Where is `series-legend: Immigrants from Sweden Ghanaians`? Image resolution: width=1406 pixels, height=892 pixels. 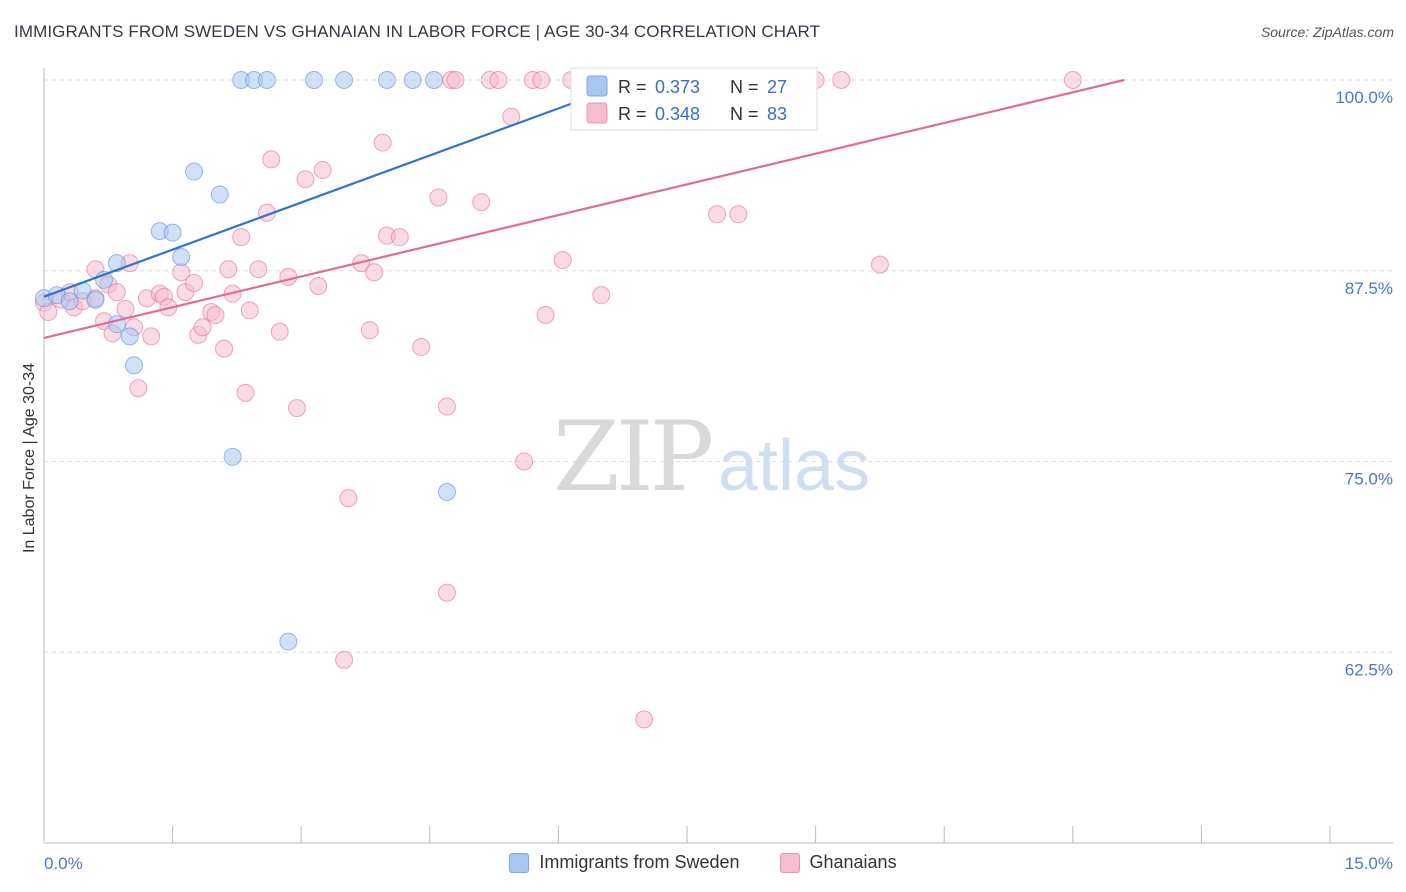 series-legend: Immigrants from Sweden Ghanaians is located at coordinates (703, 862).